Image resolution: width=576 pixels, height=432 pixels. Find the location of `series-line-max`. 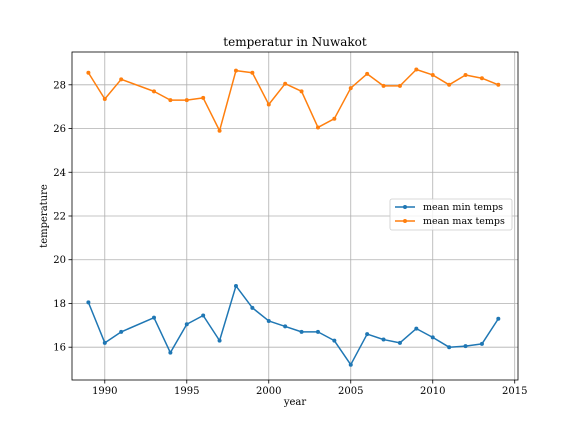

series-line-max is located at coordinates (293, 100).